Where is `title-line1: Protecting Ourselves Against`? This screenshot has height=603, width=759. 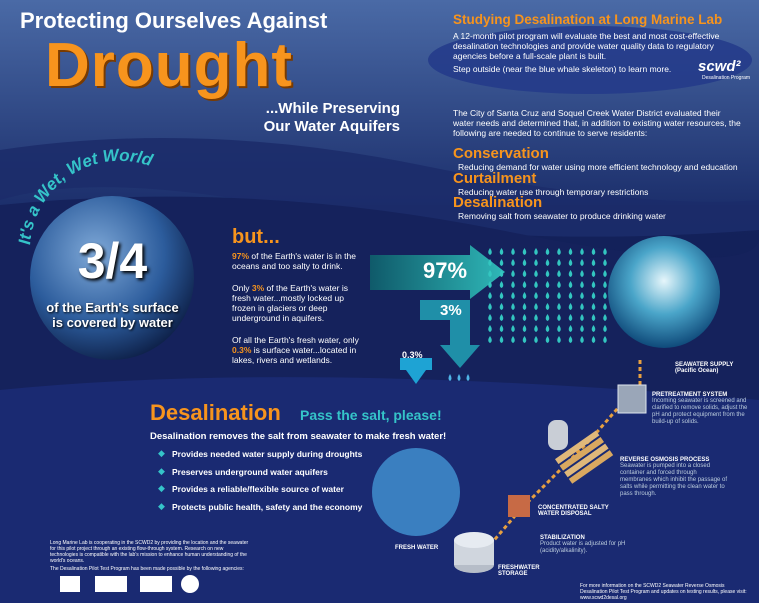
title-line1: Protecting Ourselves Against is located at coordinates (174, 20).